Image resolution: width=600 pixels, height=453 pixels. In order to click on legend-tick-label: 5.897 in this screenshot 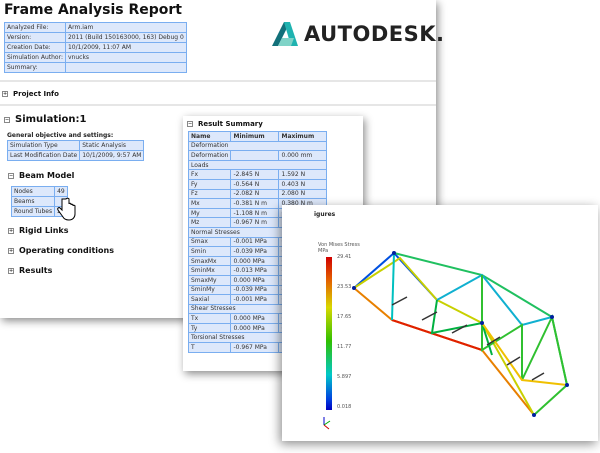, I will do `click(344, 377)`.